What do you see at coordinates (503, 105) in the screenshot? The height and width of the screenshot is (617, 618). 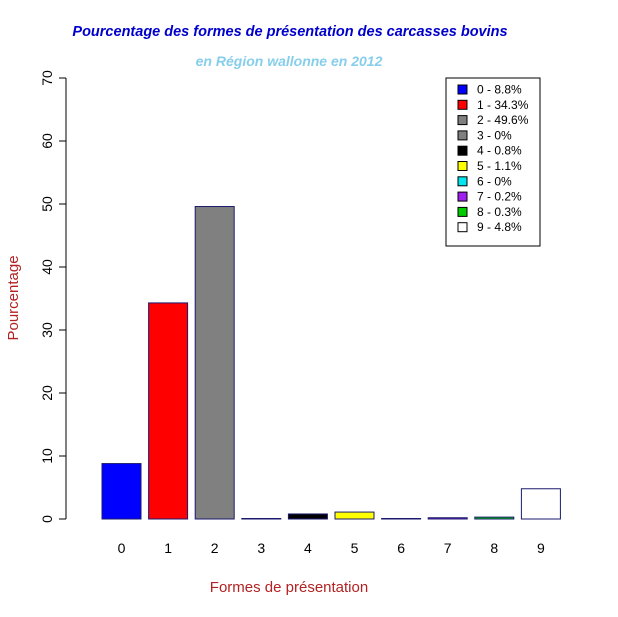 I see `legend-entry: 1 - 34.3%` at bounding box center [503, 105].